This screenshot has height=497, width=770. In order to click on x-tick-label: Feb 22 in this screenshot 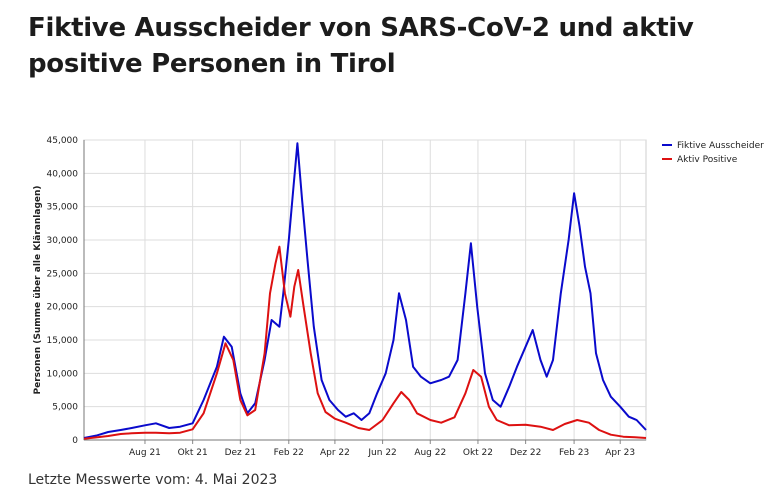, I will do `click(289, 453)`.